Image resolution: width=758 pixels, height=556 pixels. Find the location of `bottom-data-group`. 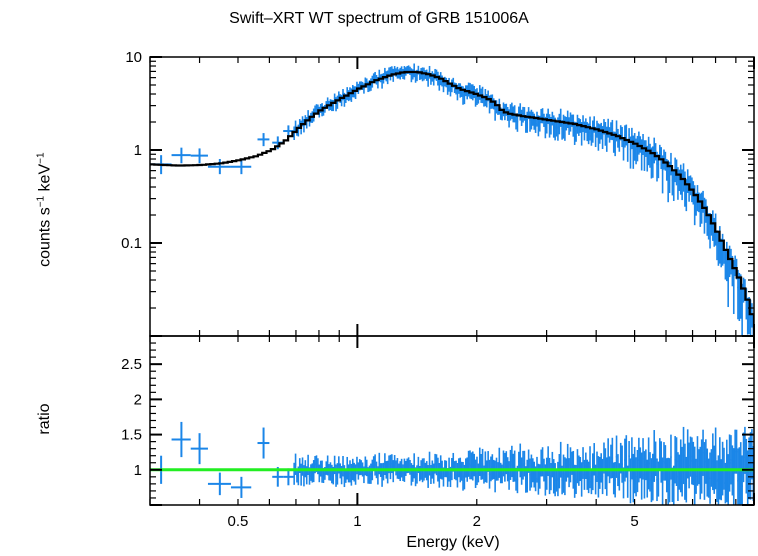

bottom-data-group is located at coordinates (452, 463).